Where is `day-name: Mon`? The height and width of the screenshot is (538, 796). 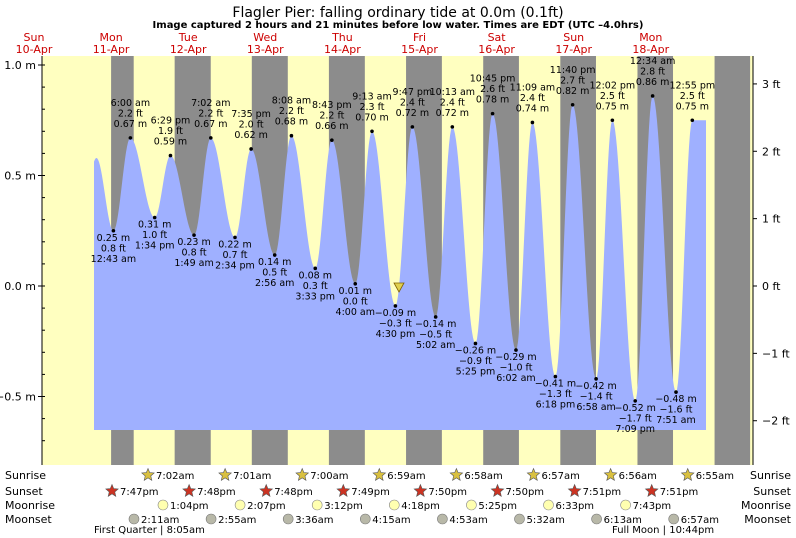 day-name: Mon is located at coordinates (650, 37).